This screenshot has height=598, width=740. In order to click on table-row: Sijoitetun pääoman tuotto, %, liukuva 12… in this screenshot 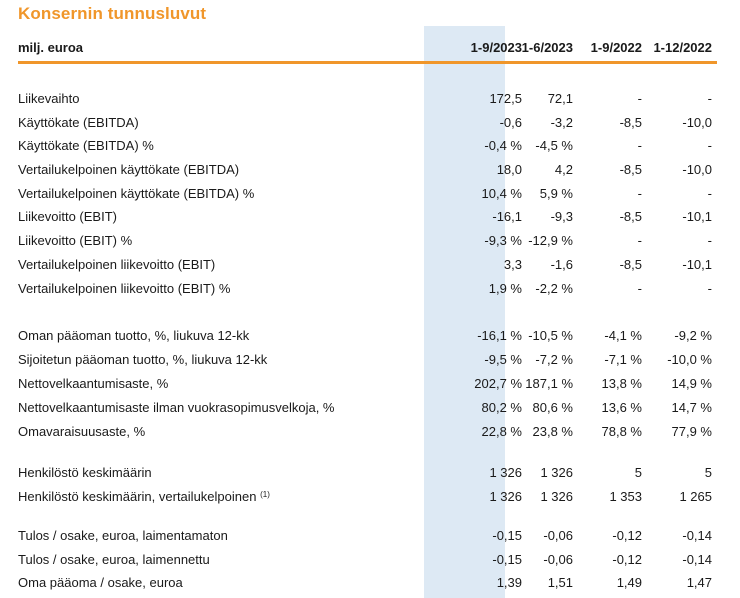, I will do `click(368, 360)`.